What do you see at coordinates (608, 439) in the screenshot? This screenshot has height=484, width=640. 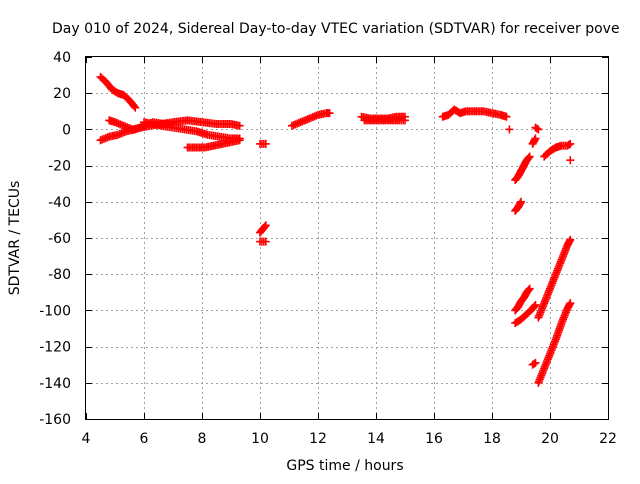 I see `x-tick-label: 22` at bounding box center [608, 439].